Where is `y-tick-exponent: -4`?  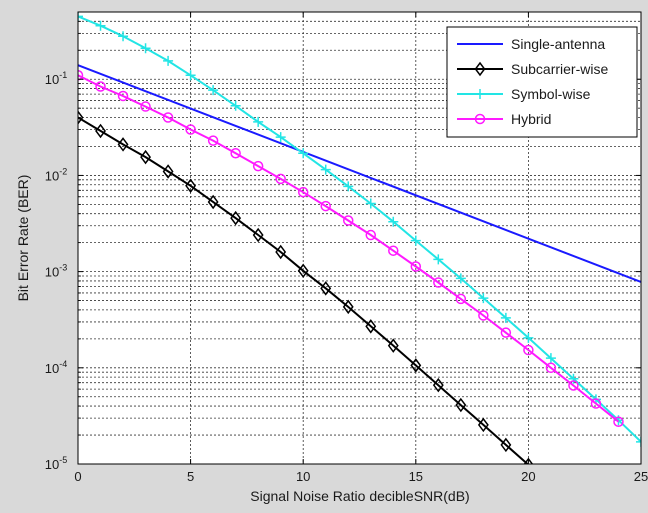
y-tick-exponent: -4 is located at coordinates (63, 364).